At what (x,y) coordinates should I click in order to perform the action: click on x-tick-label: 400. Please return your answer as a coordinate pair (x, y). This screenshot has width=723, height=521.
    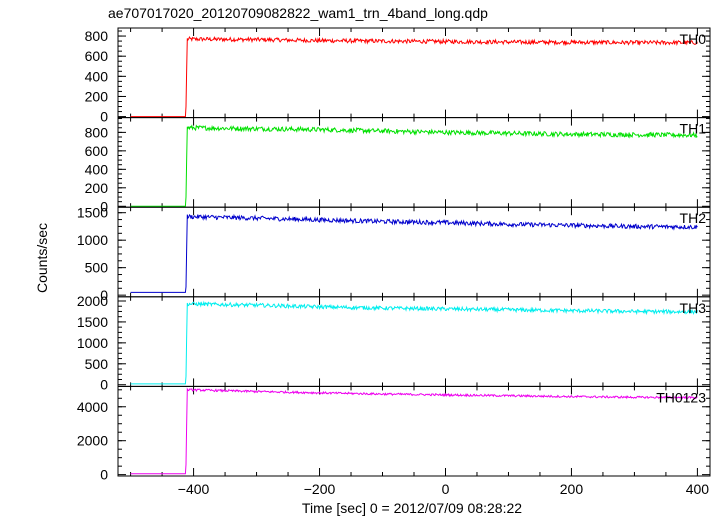
    Looking at the image, I should click on (698, 489).